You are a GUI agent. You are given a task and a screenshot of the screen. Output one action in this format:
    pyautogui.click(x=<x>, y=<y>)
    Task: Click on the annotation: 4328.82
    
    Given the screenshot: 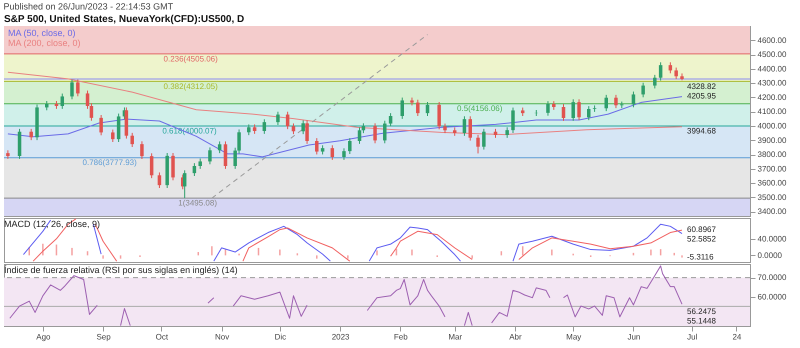 What is the action you would take?
    pyautogui.click(x=701, y=86)
    